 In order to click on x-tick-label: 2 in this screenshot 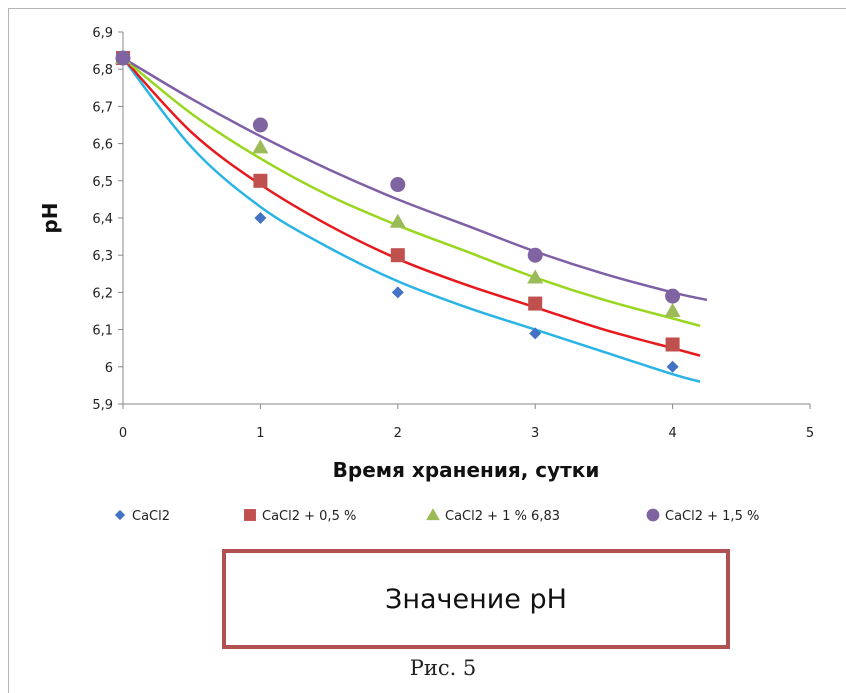, I will do `click(398, 433)`.